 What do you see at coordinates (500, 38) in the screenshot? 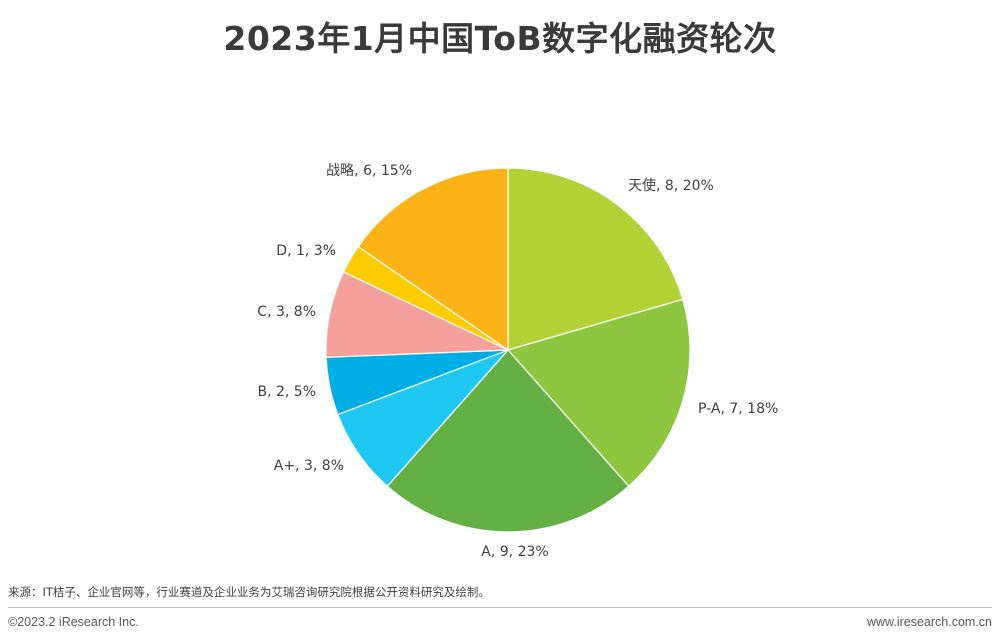
I see `chart-title: 2023年1月中国ToB数字化融资轮次` at bounding box center [500, 38].